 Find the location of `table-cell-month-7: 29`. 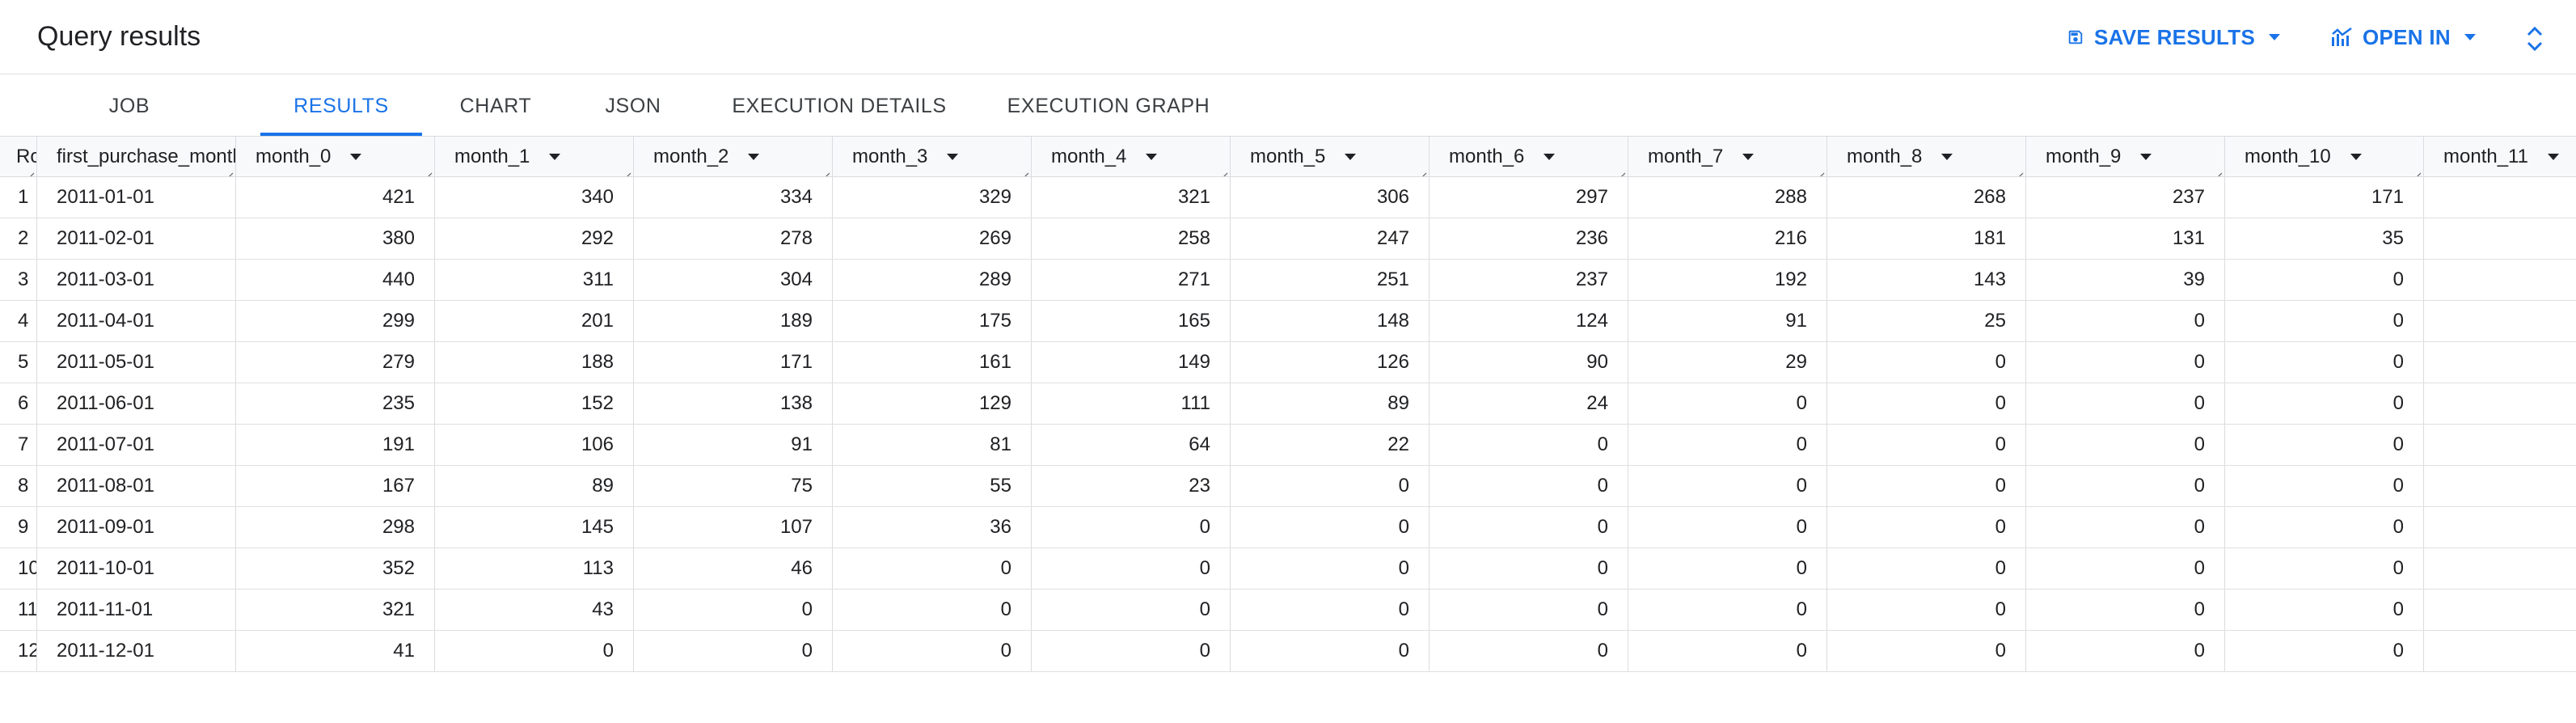

table-cell-month-7: 29 is located at coordinates (1727, 362).